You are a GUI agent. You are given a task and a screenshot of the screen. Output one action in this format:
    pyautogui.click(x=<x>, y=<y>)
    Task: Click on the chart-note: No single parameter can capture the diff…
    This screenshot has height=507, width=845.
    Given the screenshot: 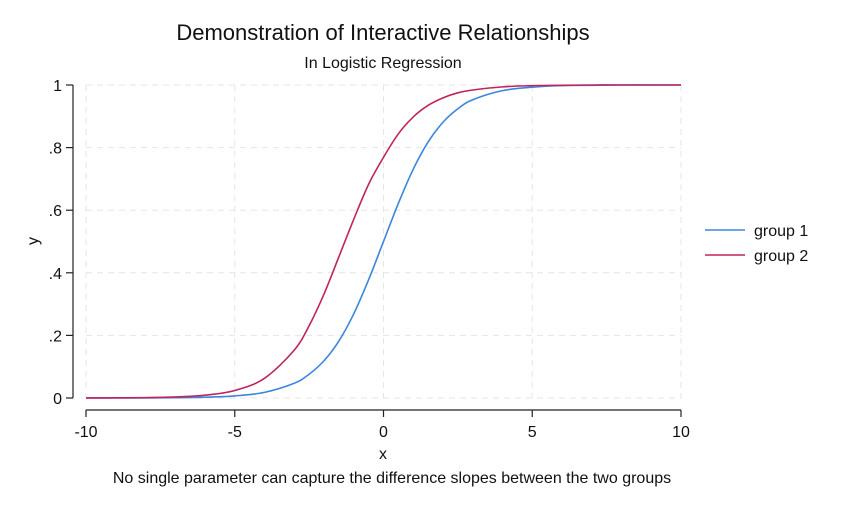 What is the action you would take?
    pyautogui.click(x=392, y=478)
    